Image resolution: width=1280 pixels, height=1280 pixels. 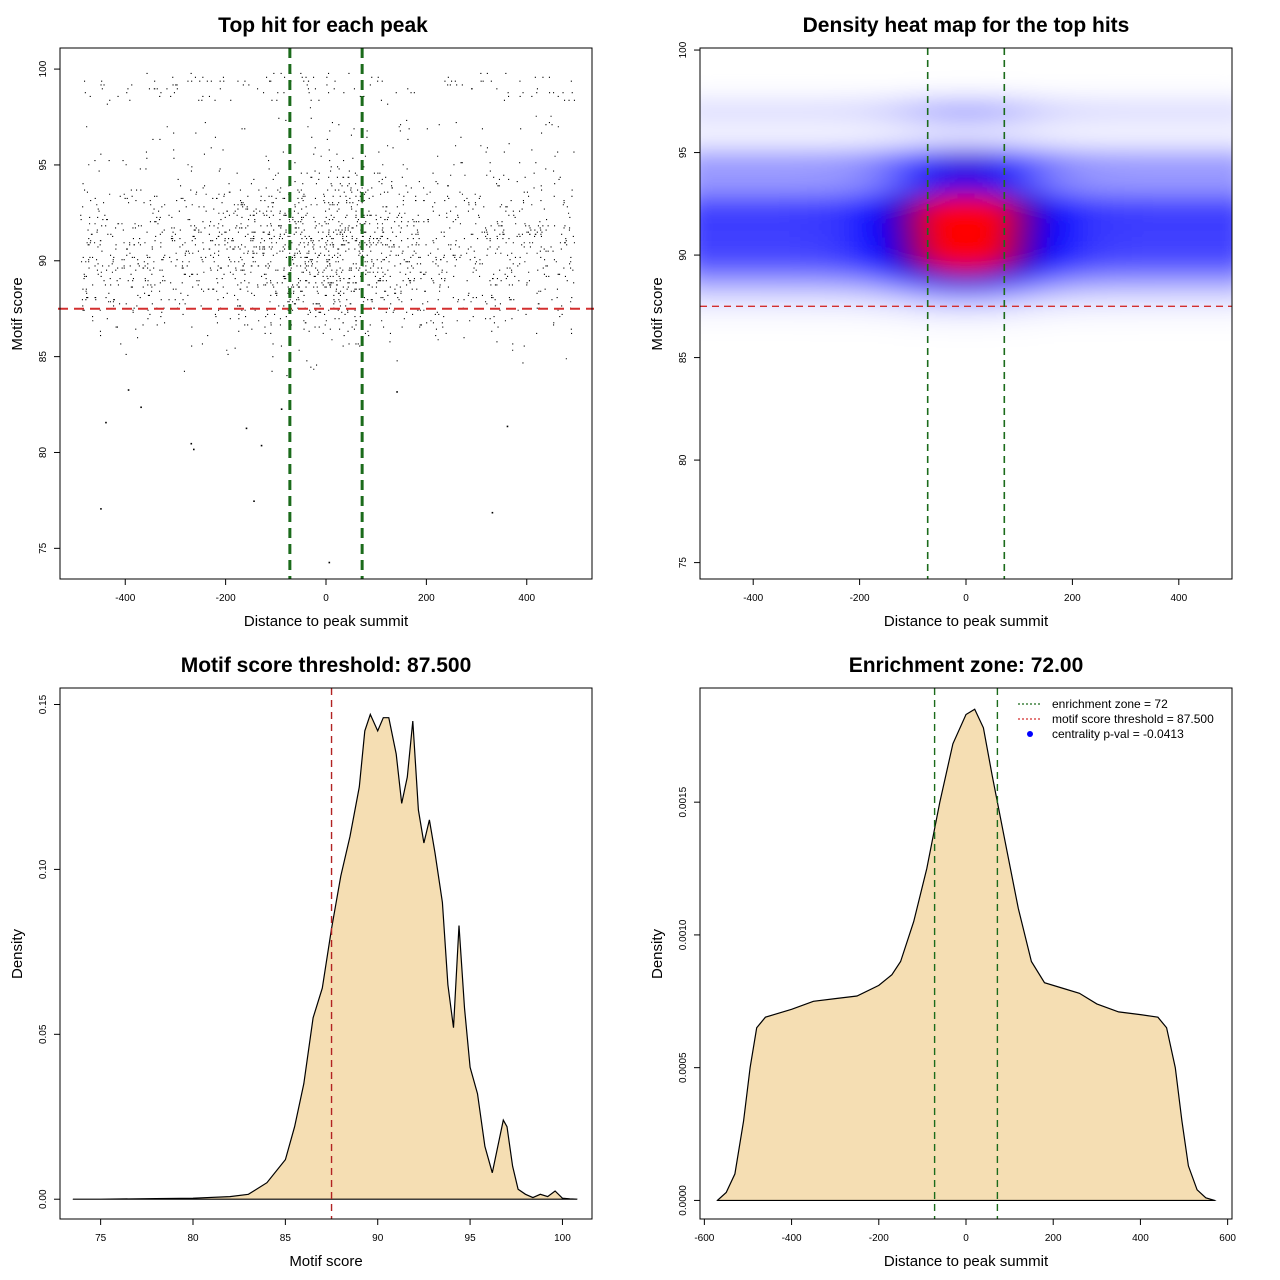 What do you see at coordinates (426, 598) in the screenshot?
I see `scatter-x-tick-label: 200` at bounding box center [426, 598].